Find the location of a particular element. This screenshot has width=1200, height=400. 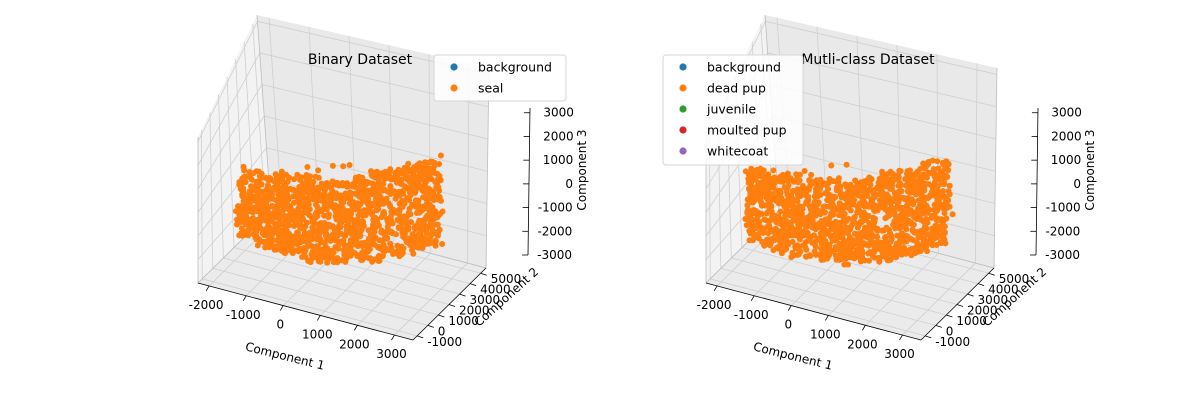

x-tick-label: -2000 is located at coordinates (714, 305).